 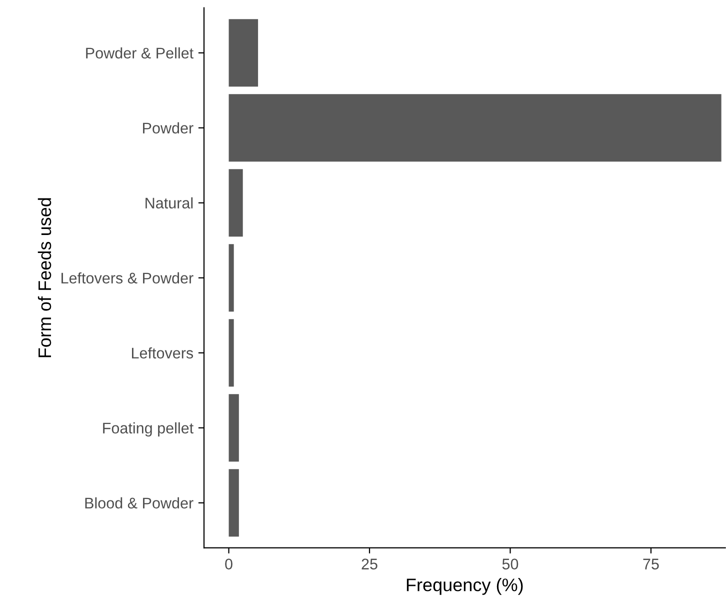 What do you see at coordinates (163, 353) in the screenshot?
I see `y-tick-label: Leftovers` at bounding box center [163, 353].